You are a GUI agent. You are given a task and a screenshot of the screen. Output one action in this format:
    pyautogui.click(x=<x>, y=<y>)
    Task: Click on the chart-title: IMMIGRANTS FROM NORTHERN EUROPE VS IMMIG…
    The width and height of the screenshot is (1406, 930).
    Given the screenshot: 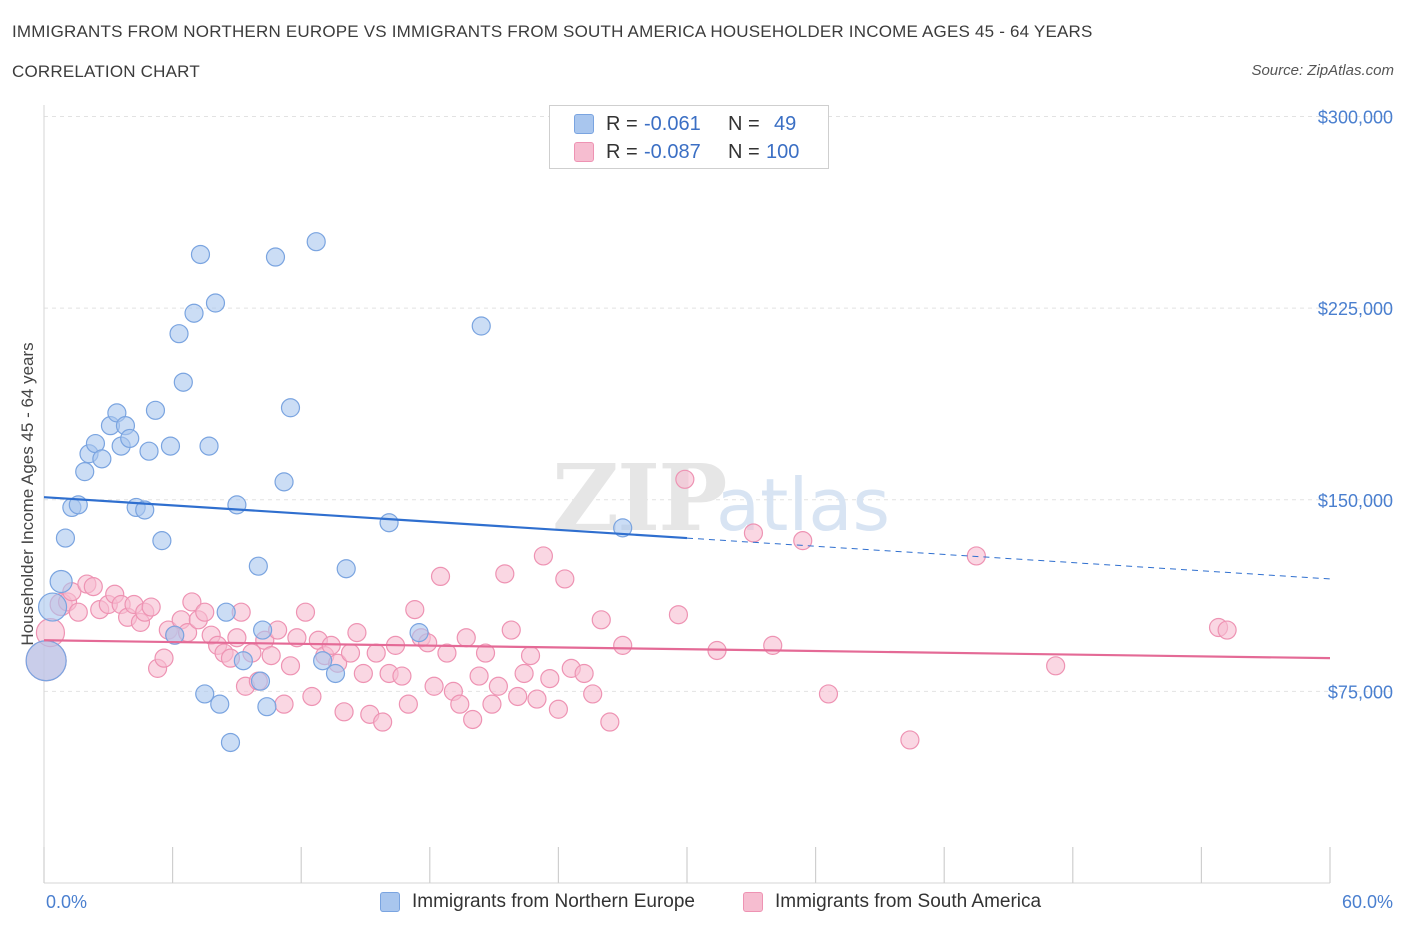 What is the action you would take?
    pyautogui.click(x=552, y=31)
    